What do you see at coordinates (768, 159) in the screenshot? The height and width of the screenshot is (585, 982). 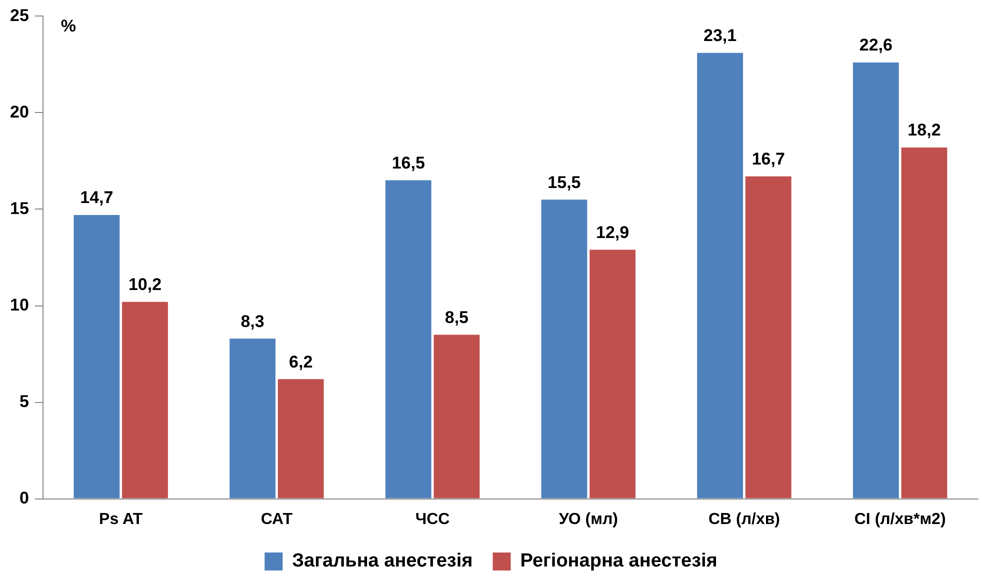 I see `data-label: 16,7` at bounding box center [768, 159].